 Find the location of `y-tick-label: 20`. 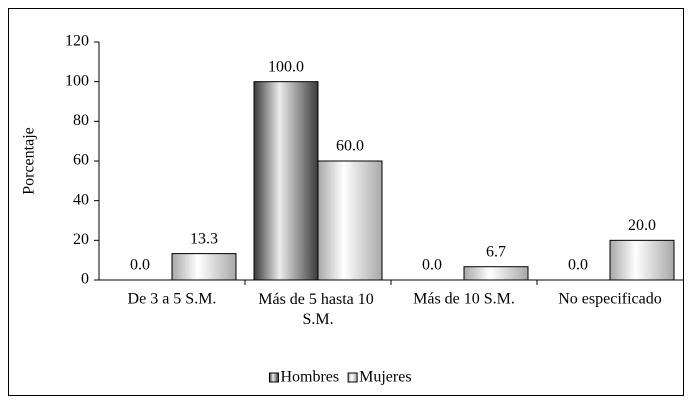

y-tick-label: 20 is located at coordinates (81, 239).